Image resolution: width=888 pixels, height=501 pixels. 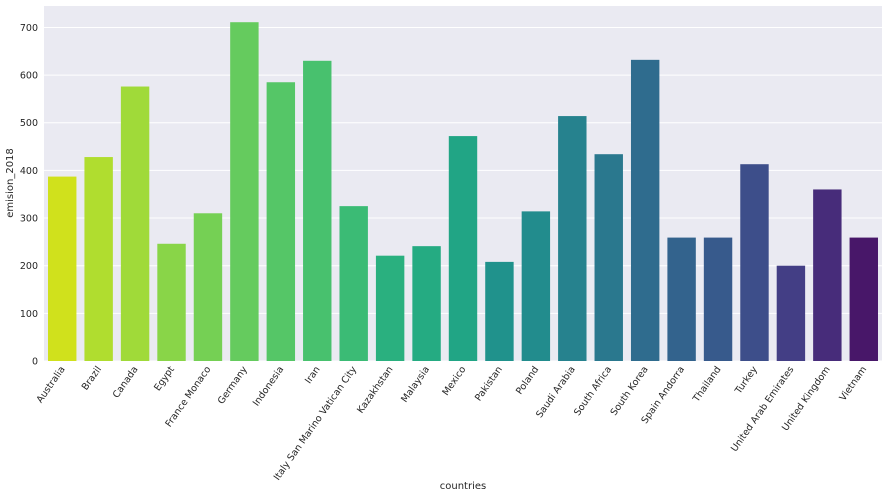 What do you see at coordinates (854, 383) in the screenshot?
I see `x-tick-label: Vietnam` at bounding box center [854, 383].